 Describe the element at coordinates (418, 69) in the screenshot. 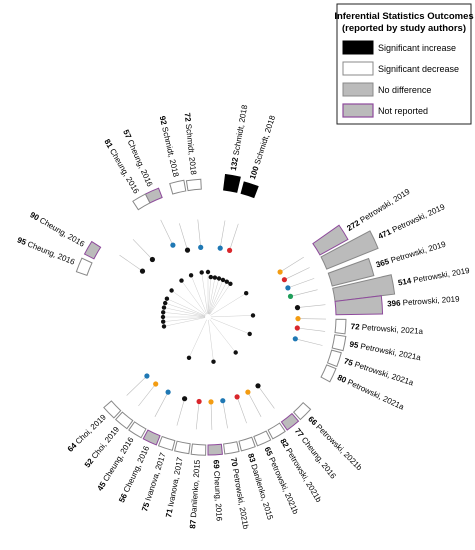

I see `legend-label-decrease: Significant decrease` at that location.